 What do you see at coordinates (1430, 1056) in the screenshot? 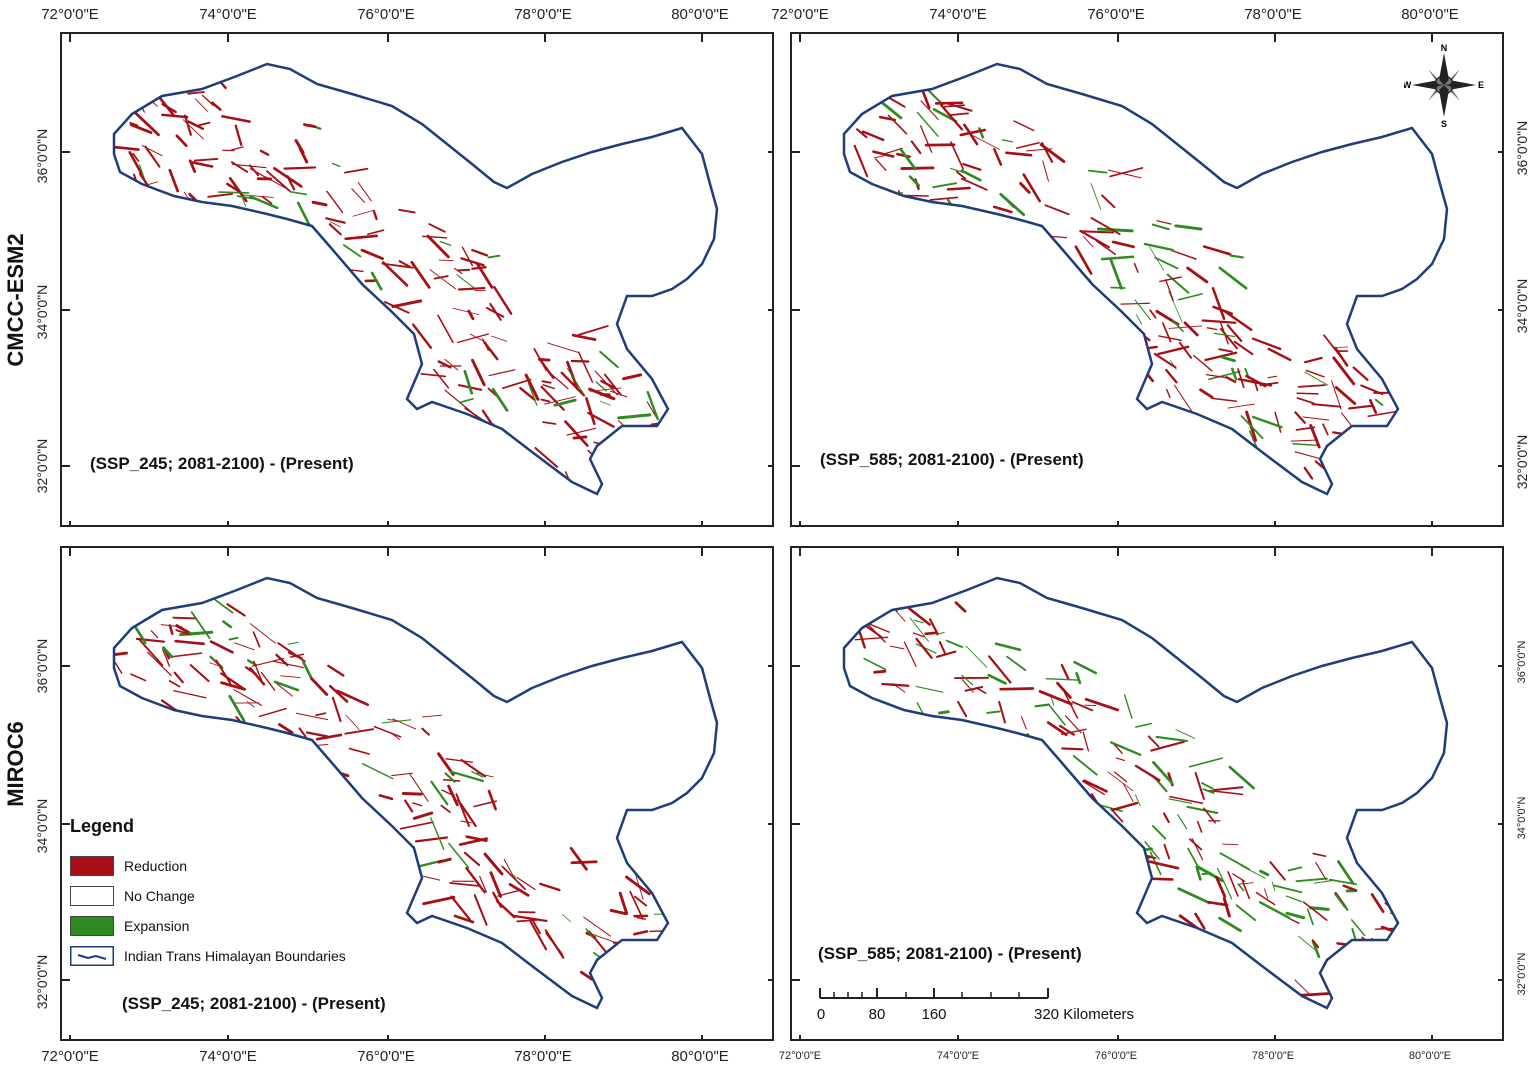
I see `lon-label: 80°0'0"E` at bounding box center [1430, 1056].